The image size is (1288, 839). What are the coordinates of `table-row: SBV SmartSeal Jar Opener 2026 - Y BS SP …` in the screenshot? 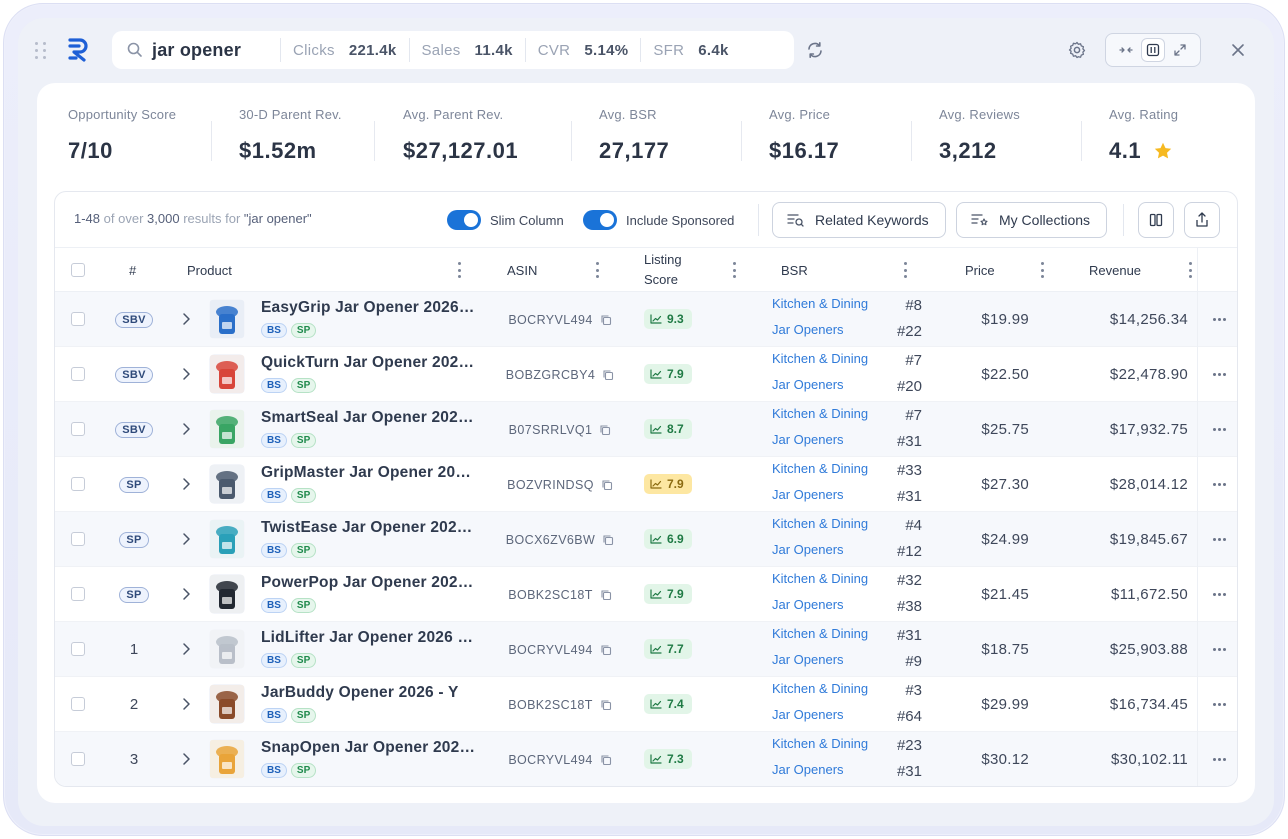 It's located at (646, 429).